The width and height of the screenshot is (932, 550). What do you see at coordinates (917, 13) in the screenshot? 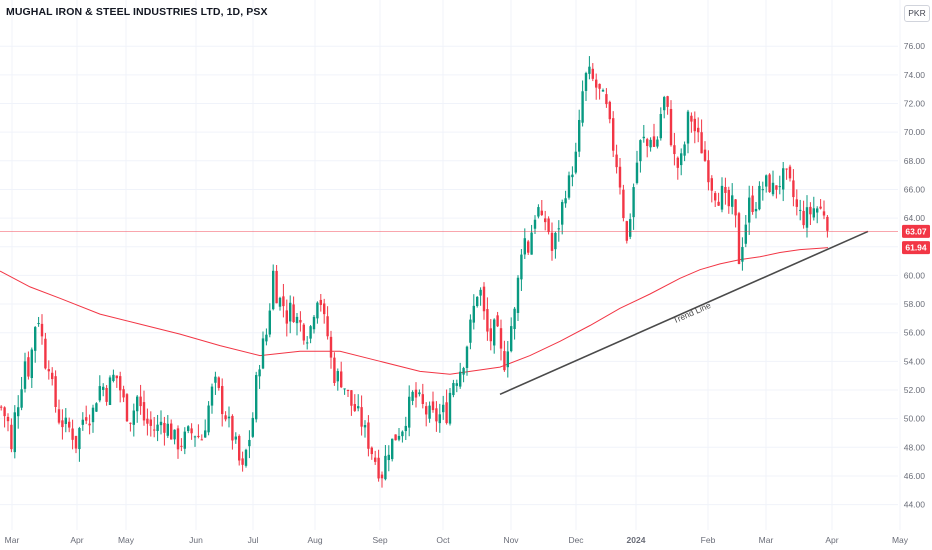
I see `currency-button: PKR` at bounding box center [917, 13].